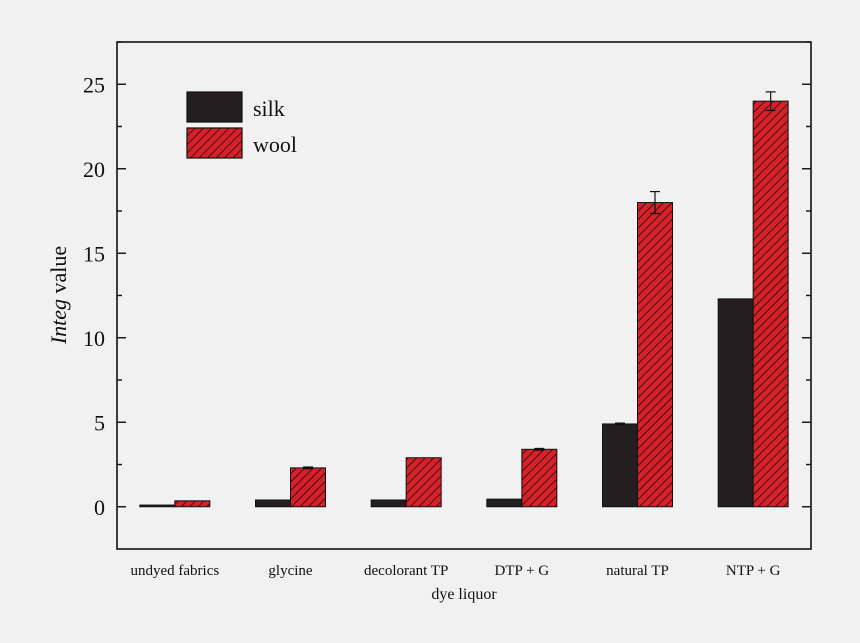 This screenshot has width=860, height=643. I want to click on y-tick-label: 20, so click(94, 169).